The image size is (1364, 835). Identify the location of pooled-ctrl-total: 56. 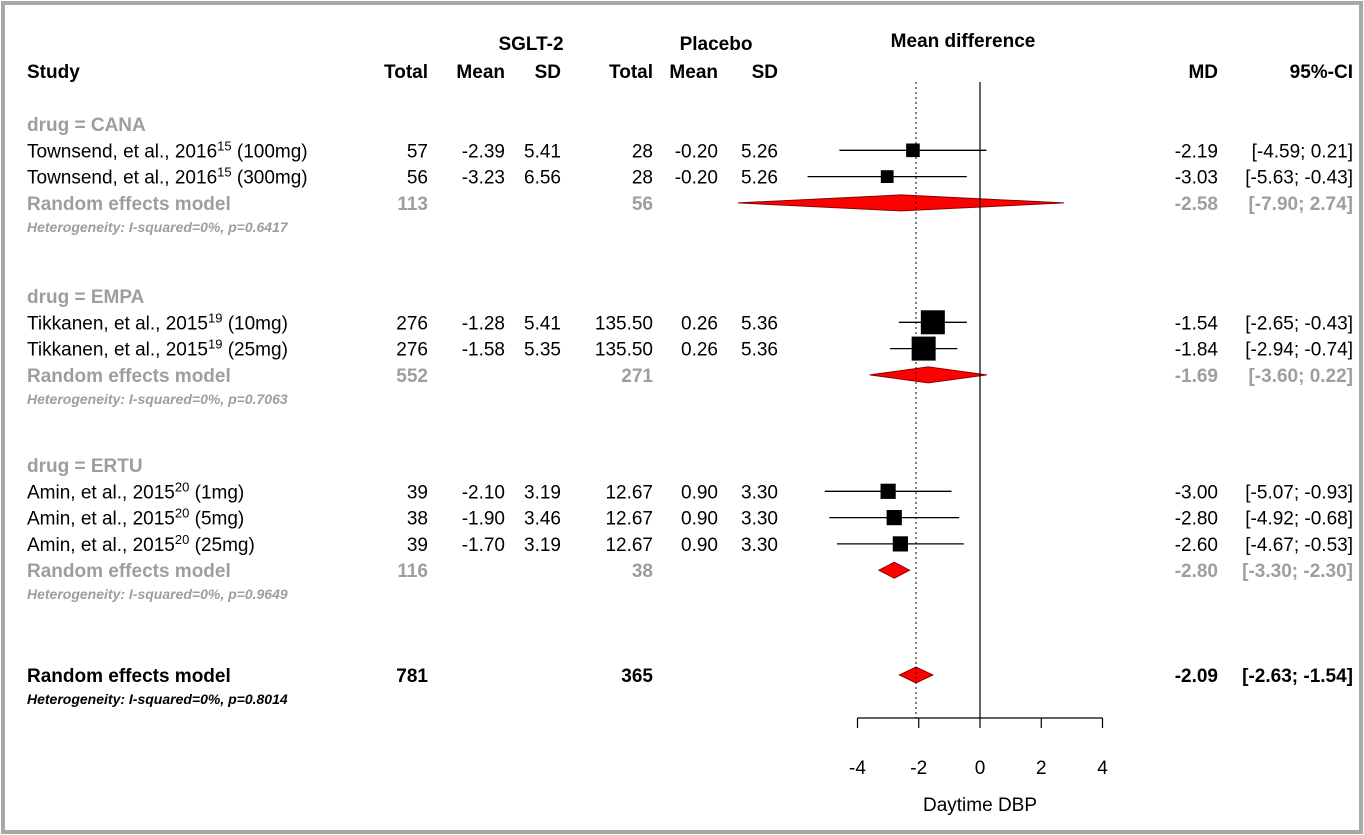
(642, 204).